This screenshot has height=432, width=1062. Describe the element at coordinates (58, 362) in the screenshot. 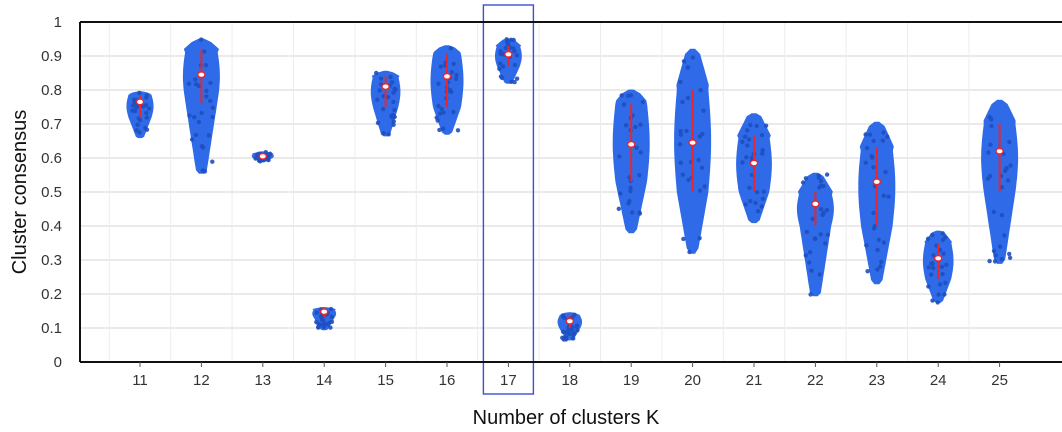

I see `y-tick-label: 0` at that location.